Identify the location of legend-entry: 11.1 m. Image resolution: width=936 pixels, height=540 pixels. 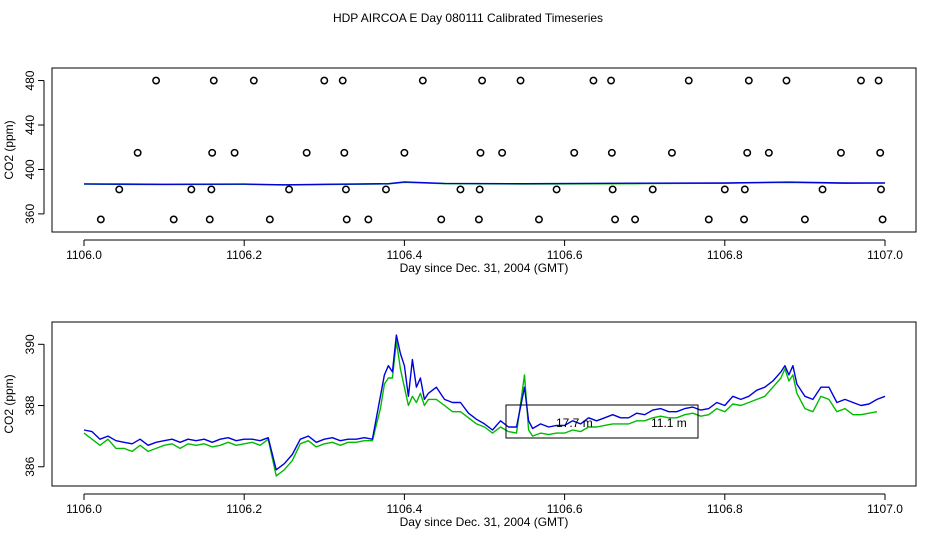
(669, 423).